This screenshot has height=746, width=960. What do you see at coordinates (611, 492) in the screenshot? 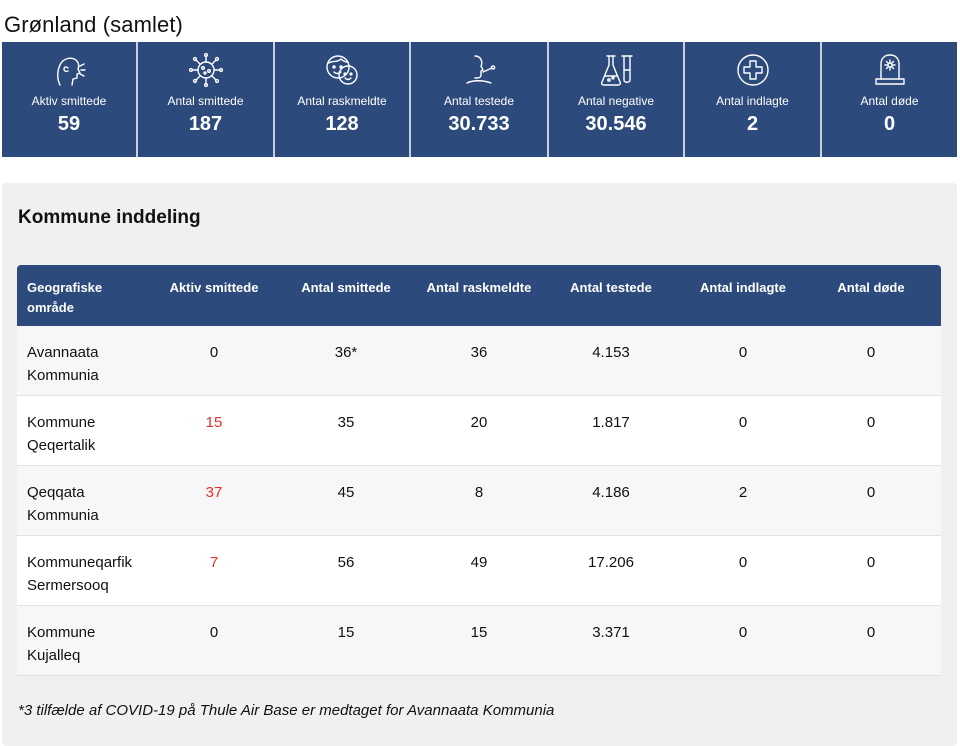
I see `cell-tested: 4.186` at bounding box center [611, 492].